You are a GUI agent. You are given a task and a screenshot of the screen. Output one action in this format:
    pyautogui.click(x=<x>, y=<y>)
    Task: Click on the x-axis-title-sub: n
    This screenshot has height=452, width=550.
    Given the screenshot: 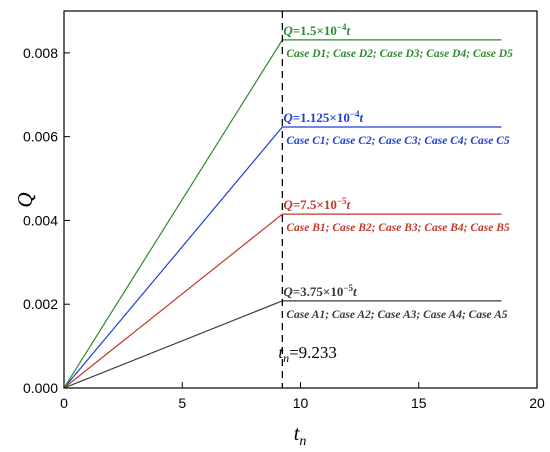 What is the action you would take?
    pyautogui.click(x=302, y=441)
    